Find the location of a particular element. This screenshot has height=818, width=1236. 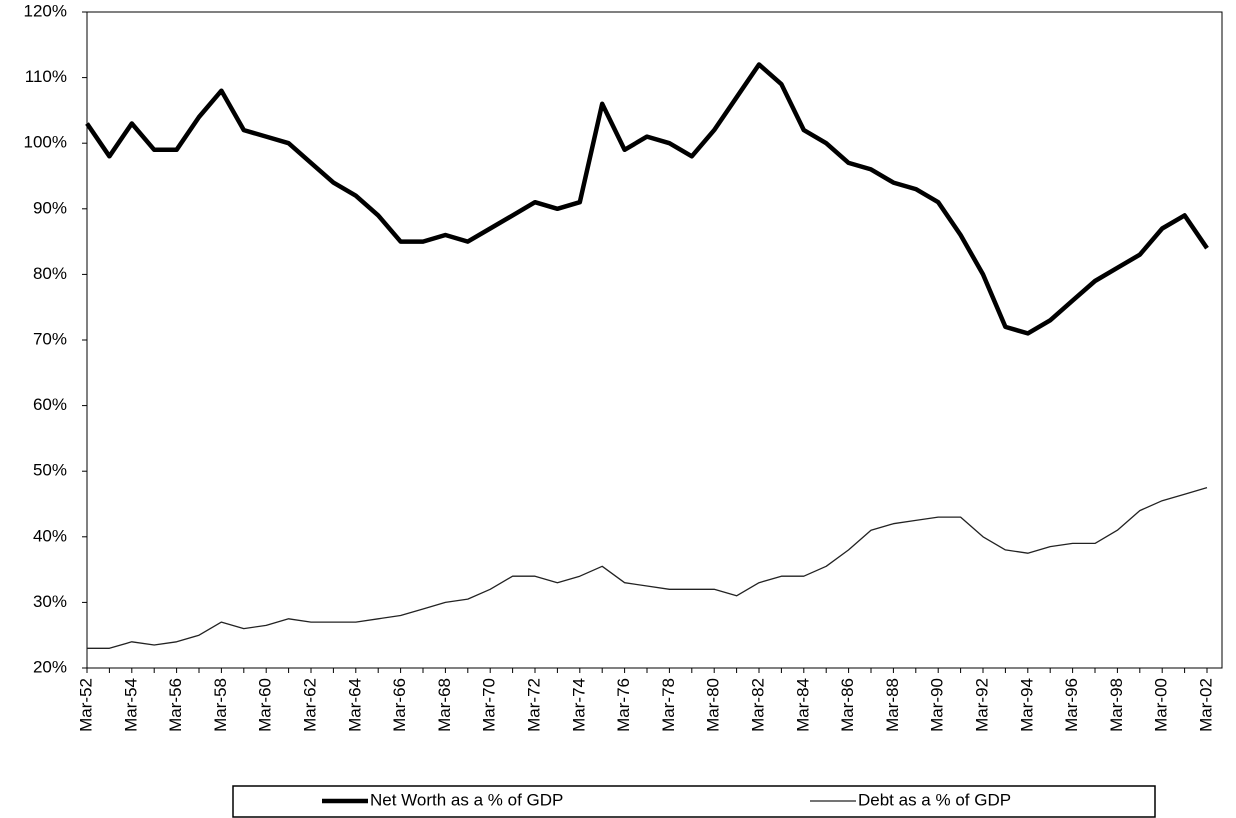

x-tick-label: Mar-86 is located at coordinates (847, 705).